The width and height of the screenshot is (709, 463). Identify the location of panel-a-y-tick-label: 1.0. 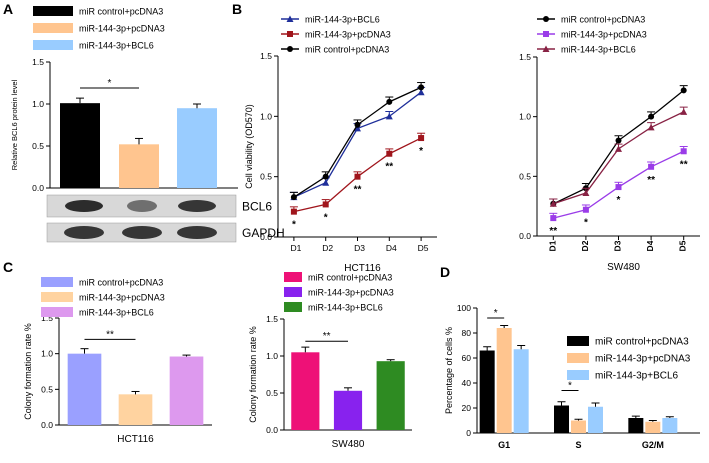
(38, 104).